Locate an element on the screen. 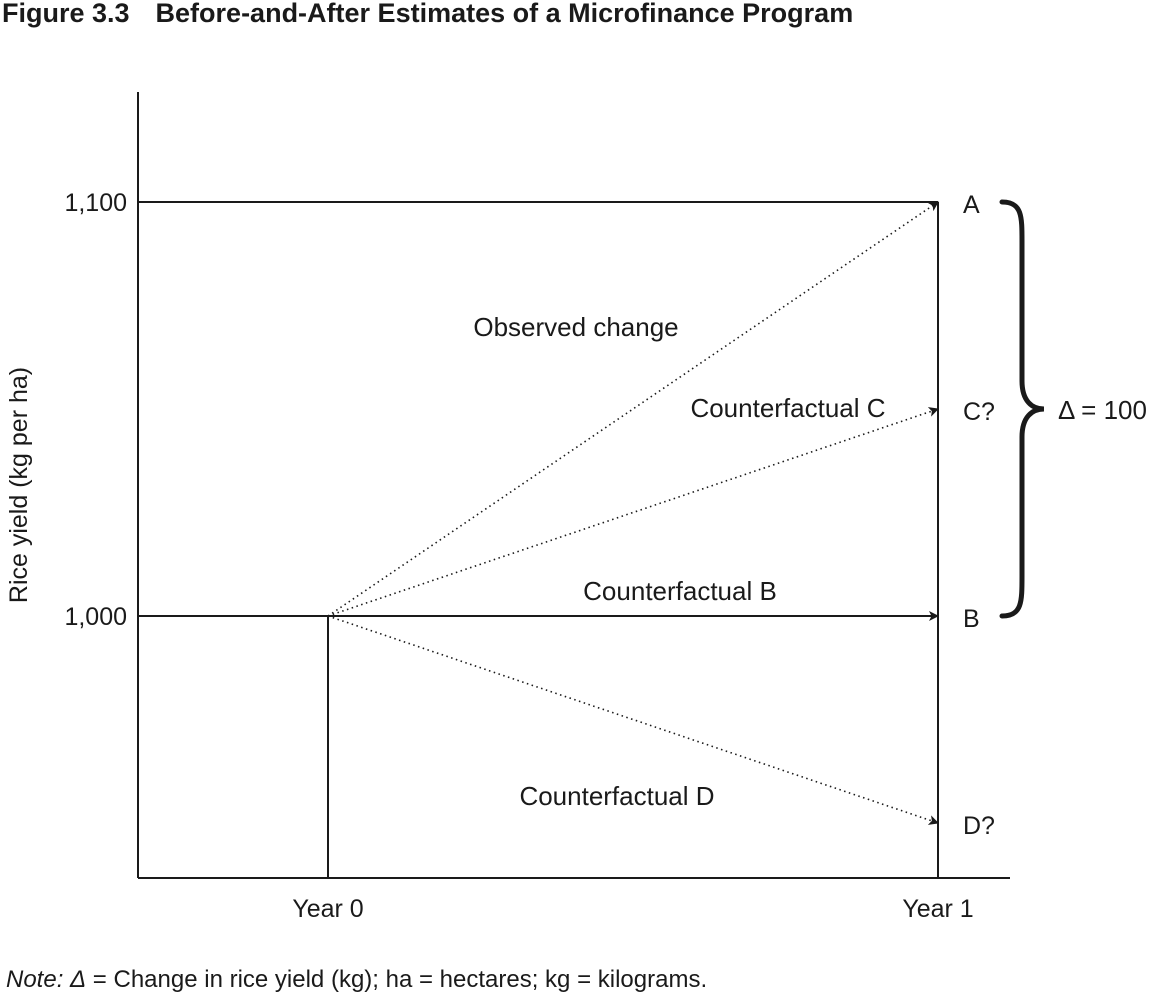 Image resolution: width=1165 pixels, height=1000 pixels. annotation-counterfactual-b: Counterfactual B is located at coordinates (680, 591).